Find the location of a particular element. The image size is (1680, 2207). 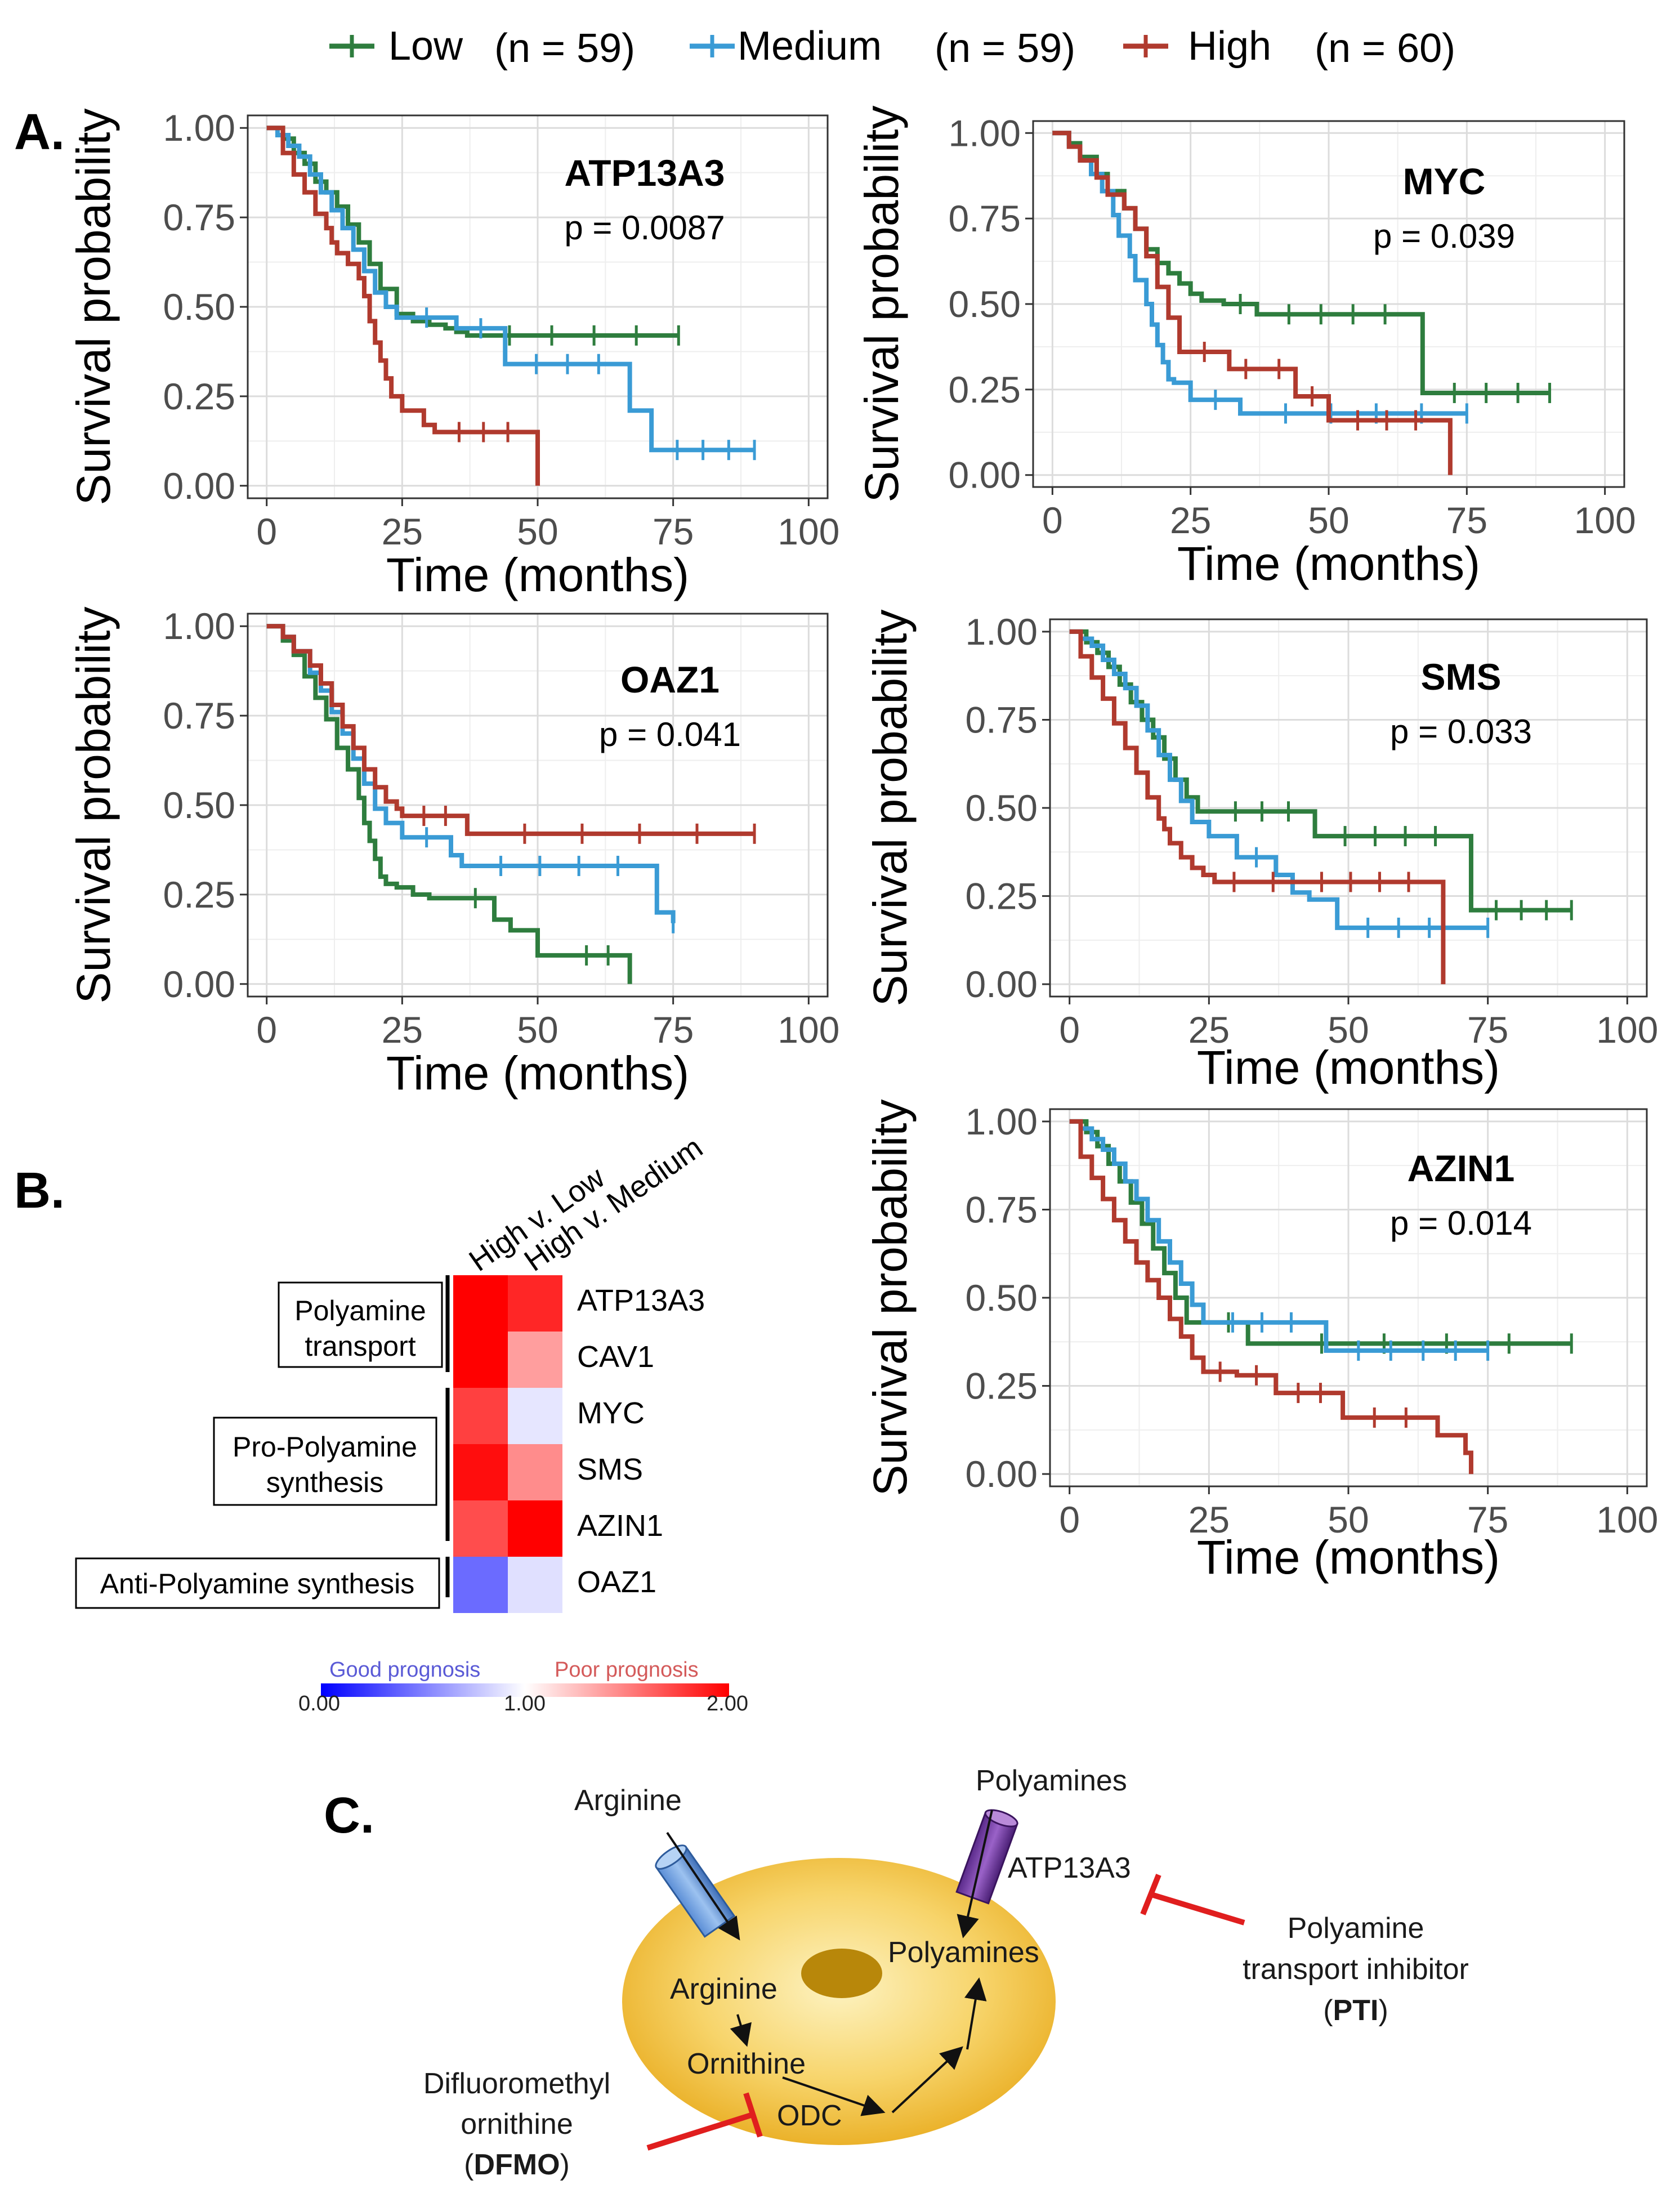

to-polyamines-arrow is located at coordinates (976, 2013).